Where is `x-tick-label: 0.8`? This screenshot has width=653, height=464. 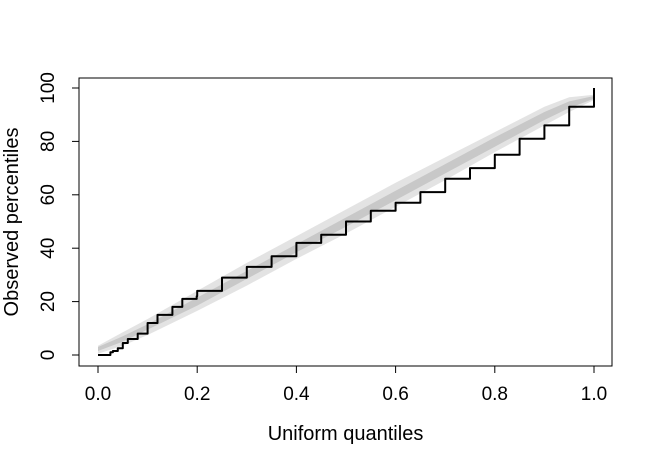
x-tick-label: 0.8 is located at coordinates (495, 394).